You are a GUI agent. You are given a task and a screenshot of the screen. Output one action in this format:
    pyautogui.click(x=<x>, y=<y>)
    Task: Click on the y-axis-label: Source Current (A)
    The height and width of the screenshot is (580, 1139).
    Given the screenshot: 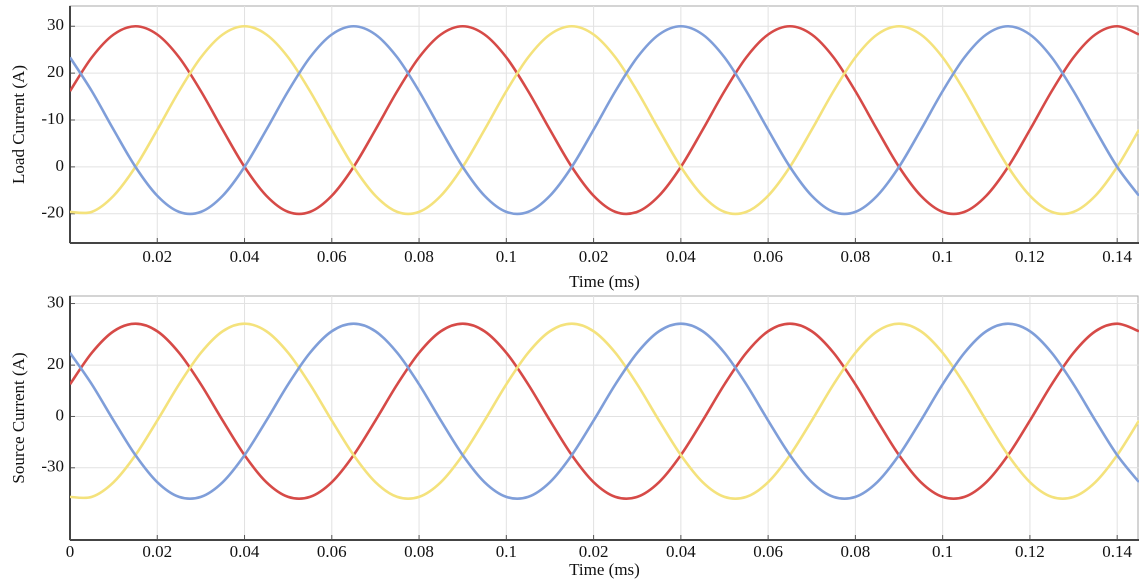 What is the action you would take?
    pyautogui.click(x=18, y=417)
    